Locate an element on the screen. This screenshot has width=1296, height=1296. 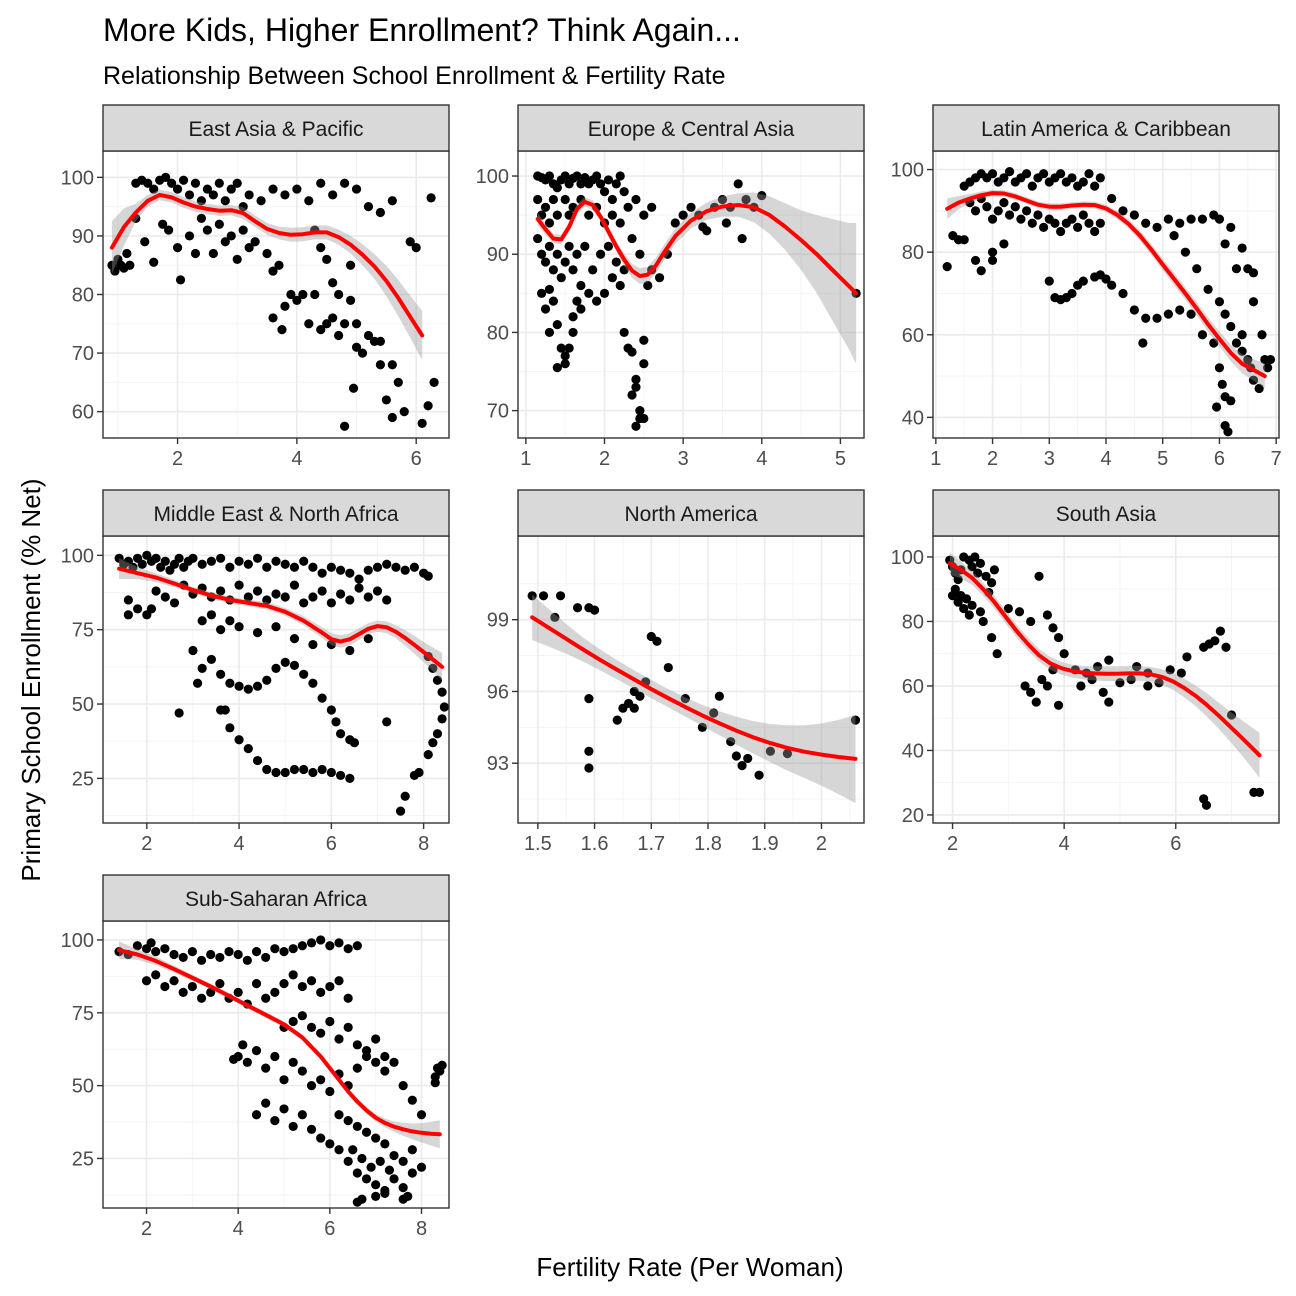
y-tick-label: 80 is located at coordinates (83, 296).